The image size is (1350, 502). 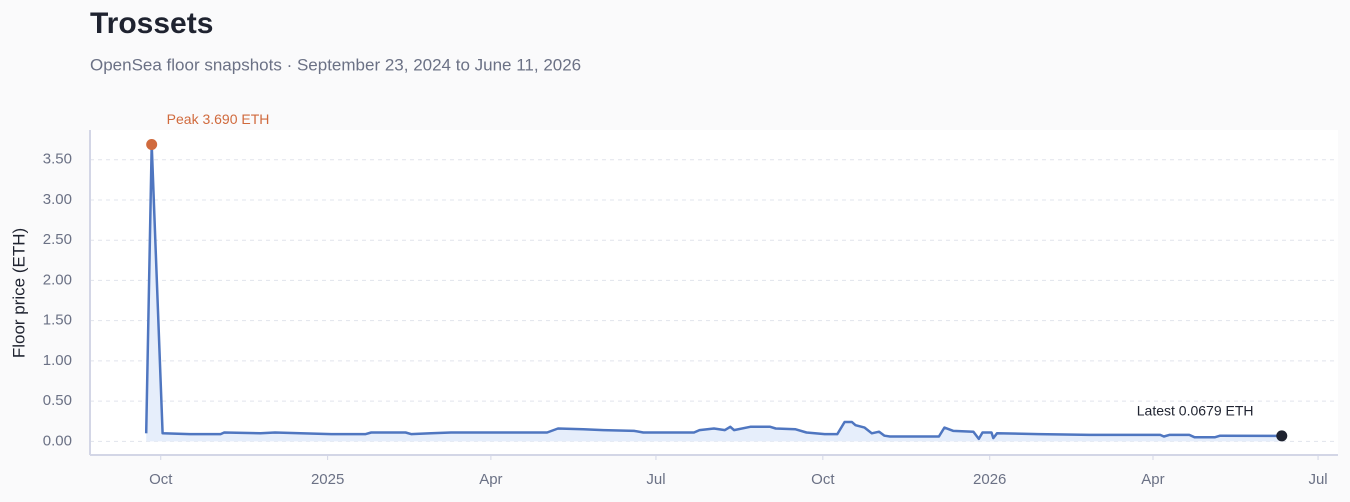 What do you see at coordinates (18, 293) in the screenshot?
I see `y-axis-label: Floor price (ETH)` at bounding box center [18, 293].